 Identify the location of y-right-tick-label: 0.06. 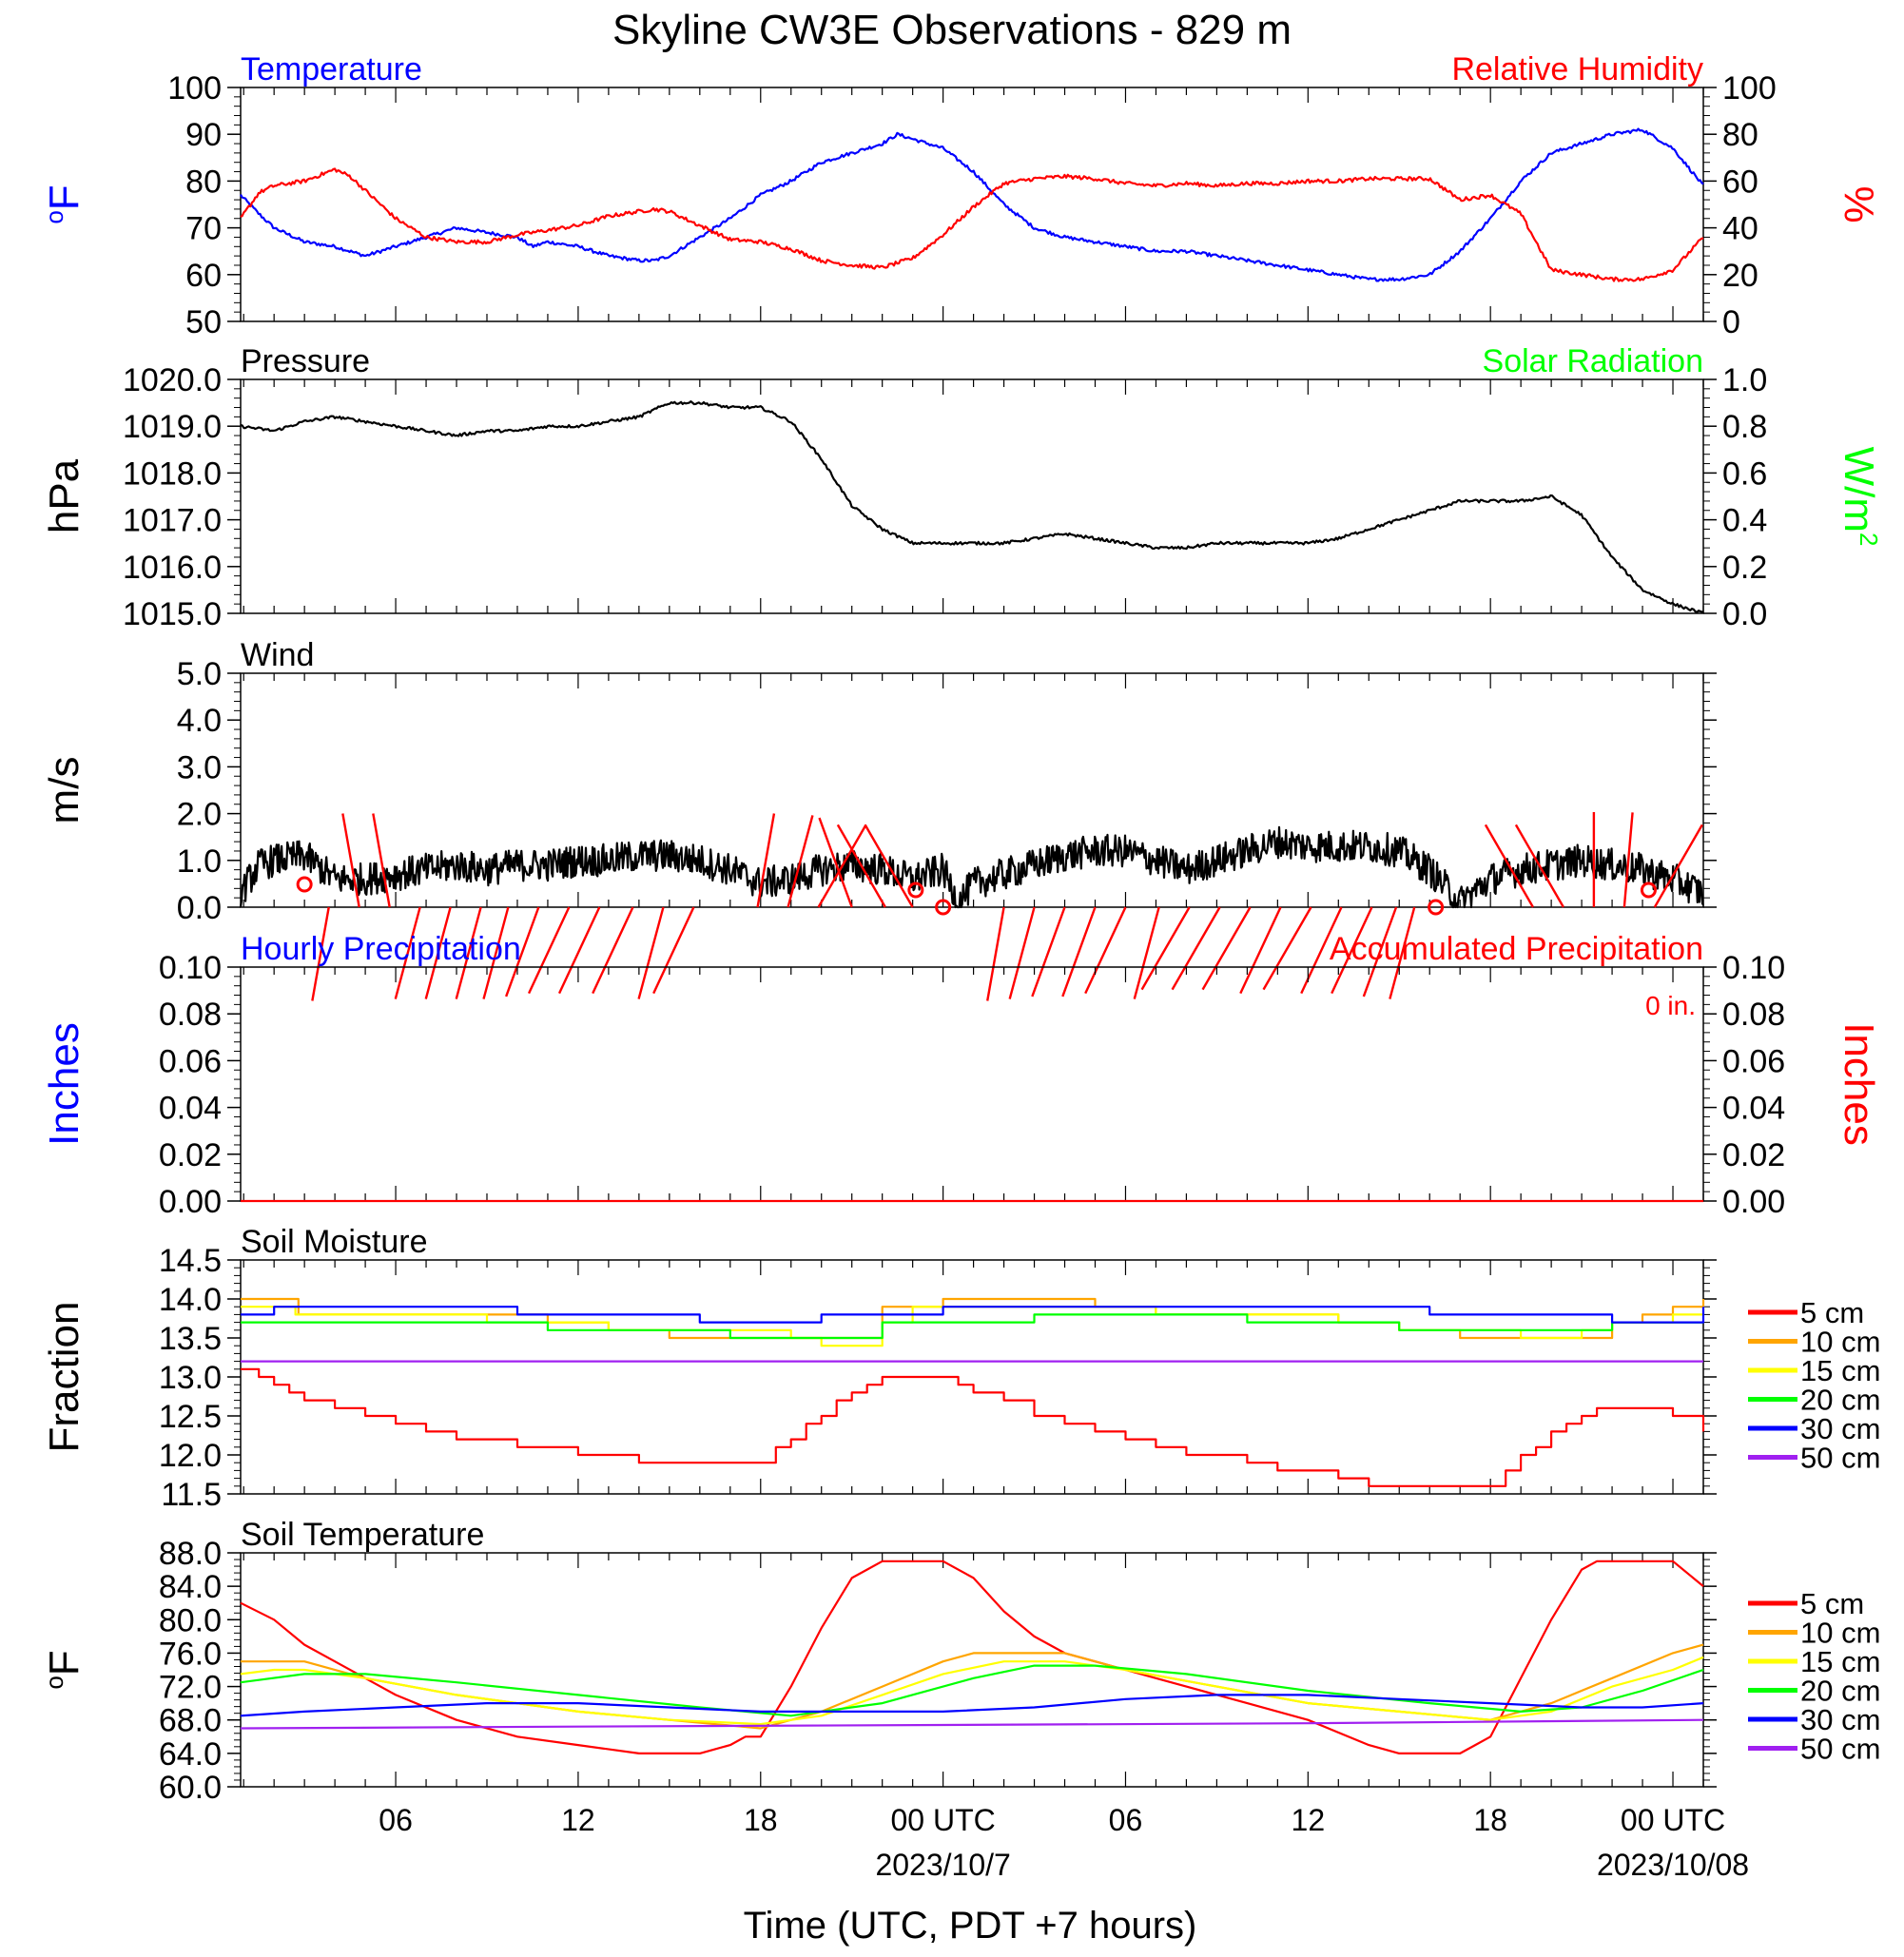
(1753, 1061).